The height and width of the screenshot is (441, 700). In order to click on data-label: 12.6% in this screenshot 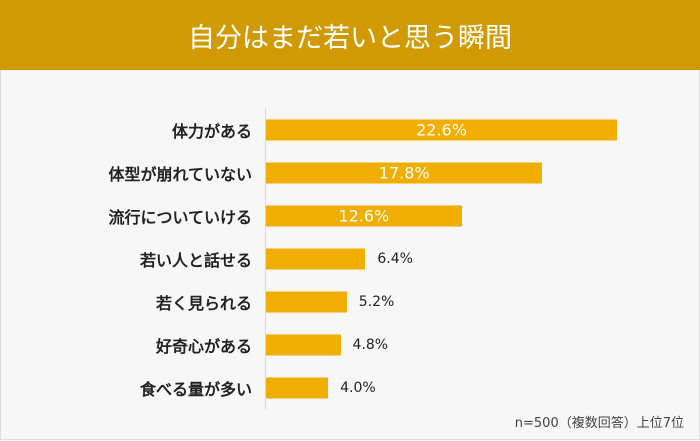, I will do `click(364, 216)`.